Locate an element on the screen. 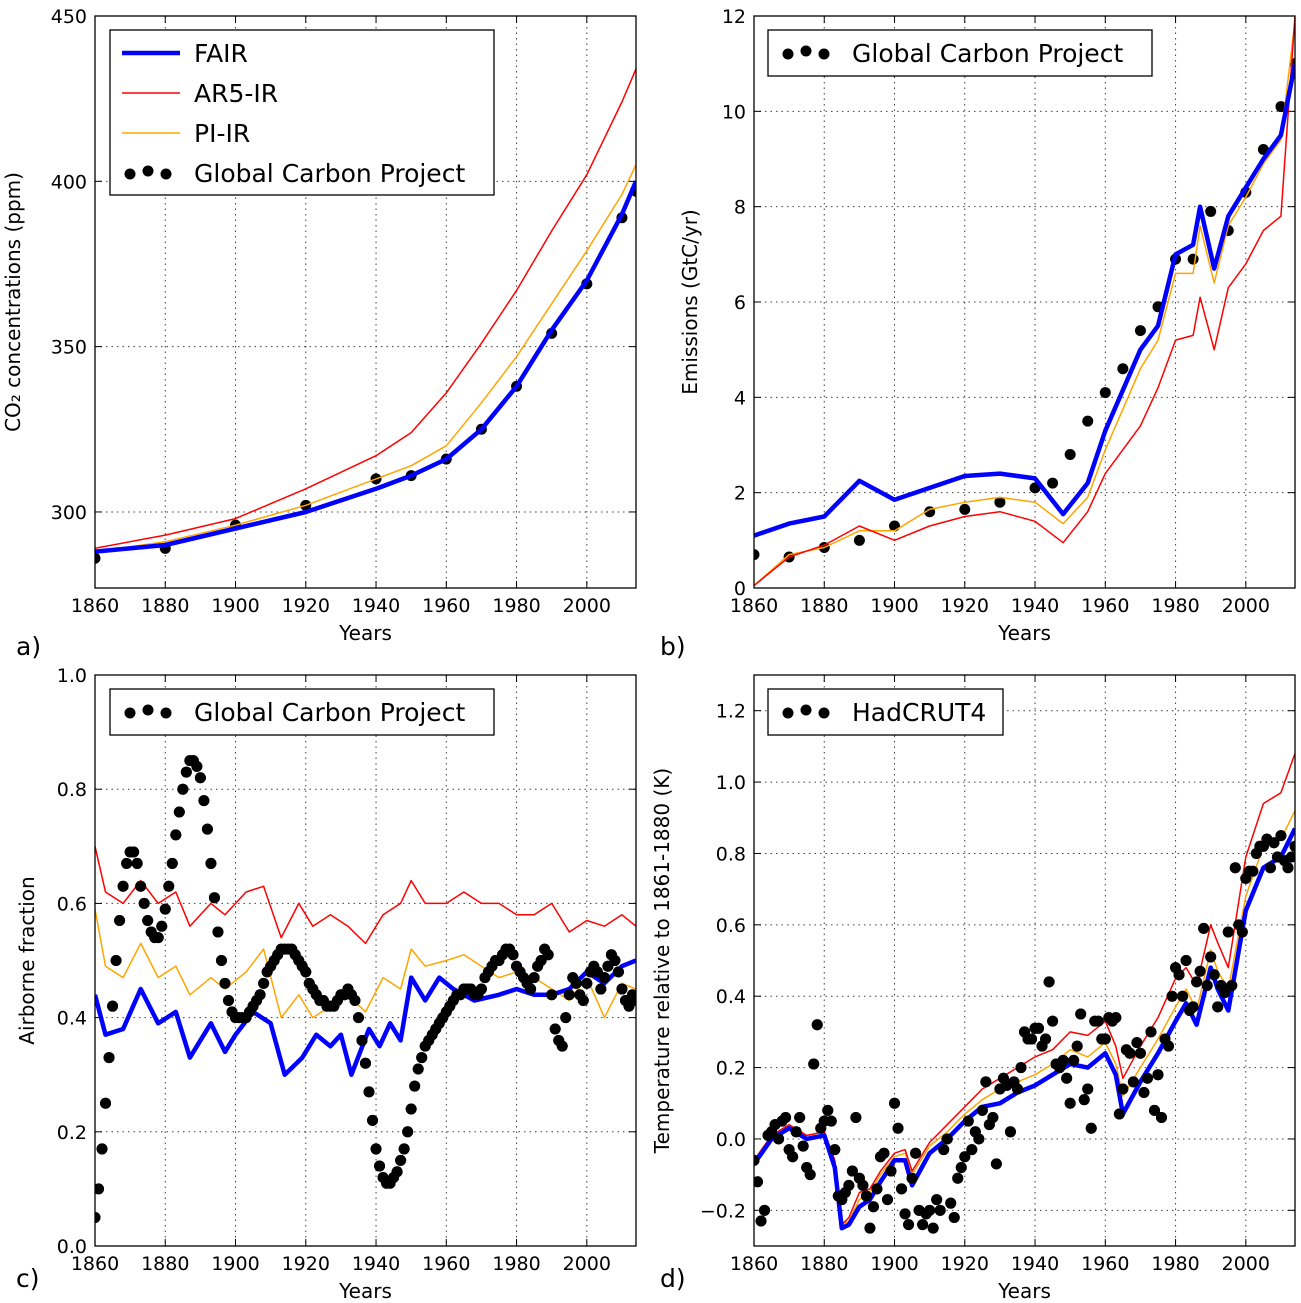 This screenshot has width=1301, height=1303. x-tick-label: 1980 is located at coordinates (1175, 606).